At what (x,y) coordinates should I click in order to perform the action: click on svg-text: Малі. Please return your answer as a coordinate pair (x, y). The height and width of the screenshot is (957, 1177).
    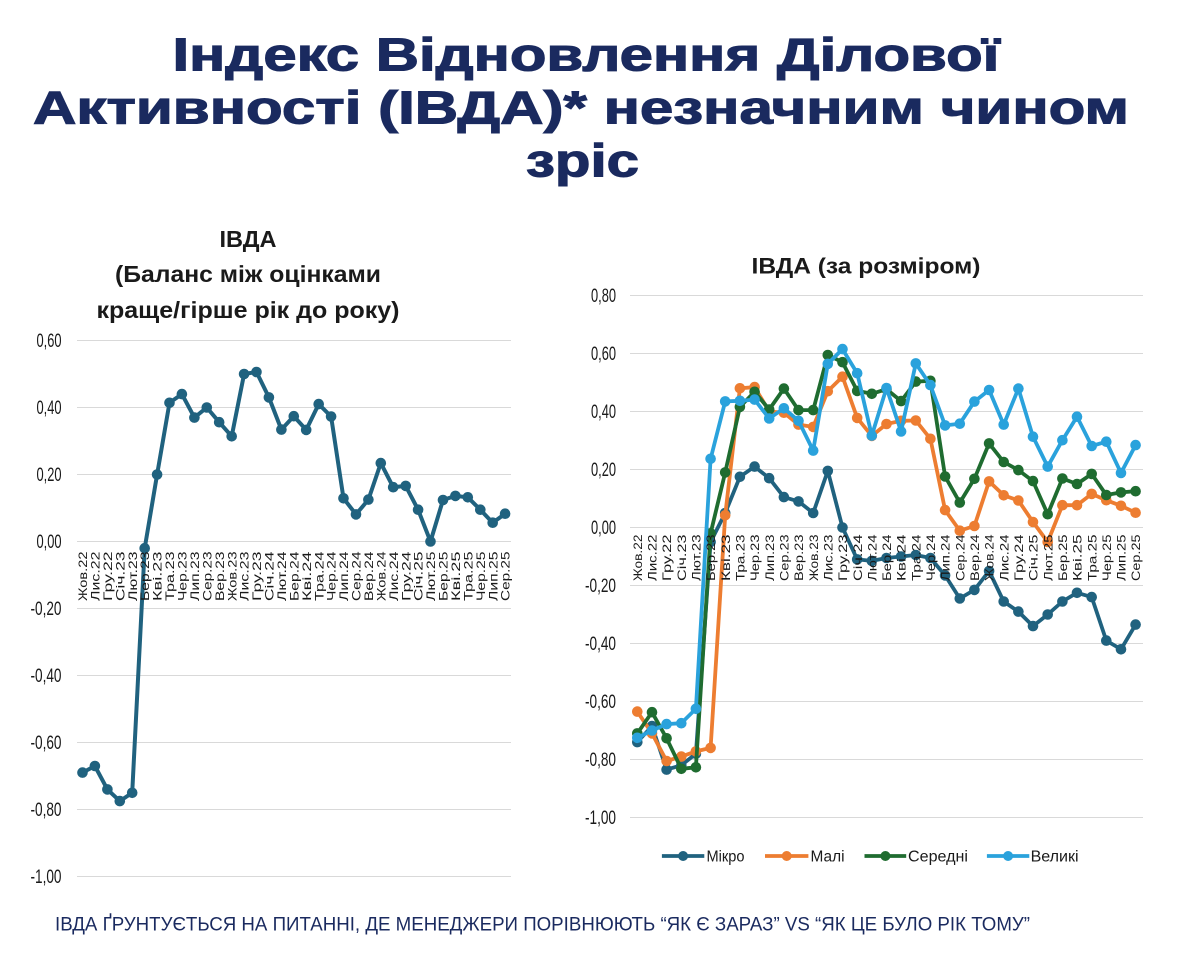
    Looking at the image, I should click on (828, 857).